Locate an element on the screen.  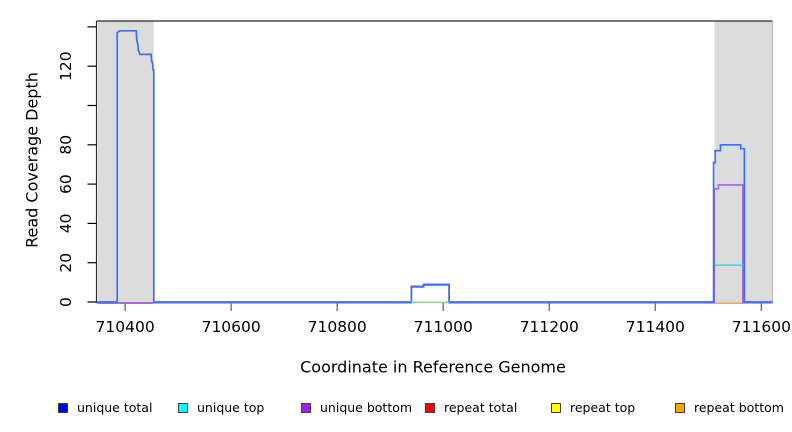
repeat-region is located at coordinates (126, 162).